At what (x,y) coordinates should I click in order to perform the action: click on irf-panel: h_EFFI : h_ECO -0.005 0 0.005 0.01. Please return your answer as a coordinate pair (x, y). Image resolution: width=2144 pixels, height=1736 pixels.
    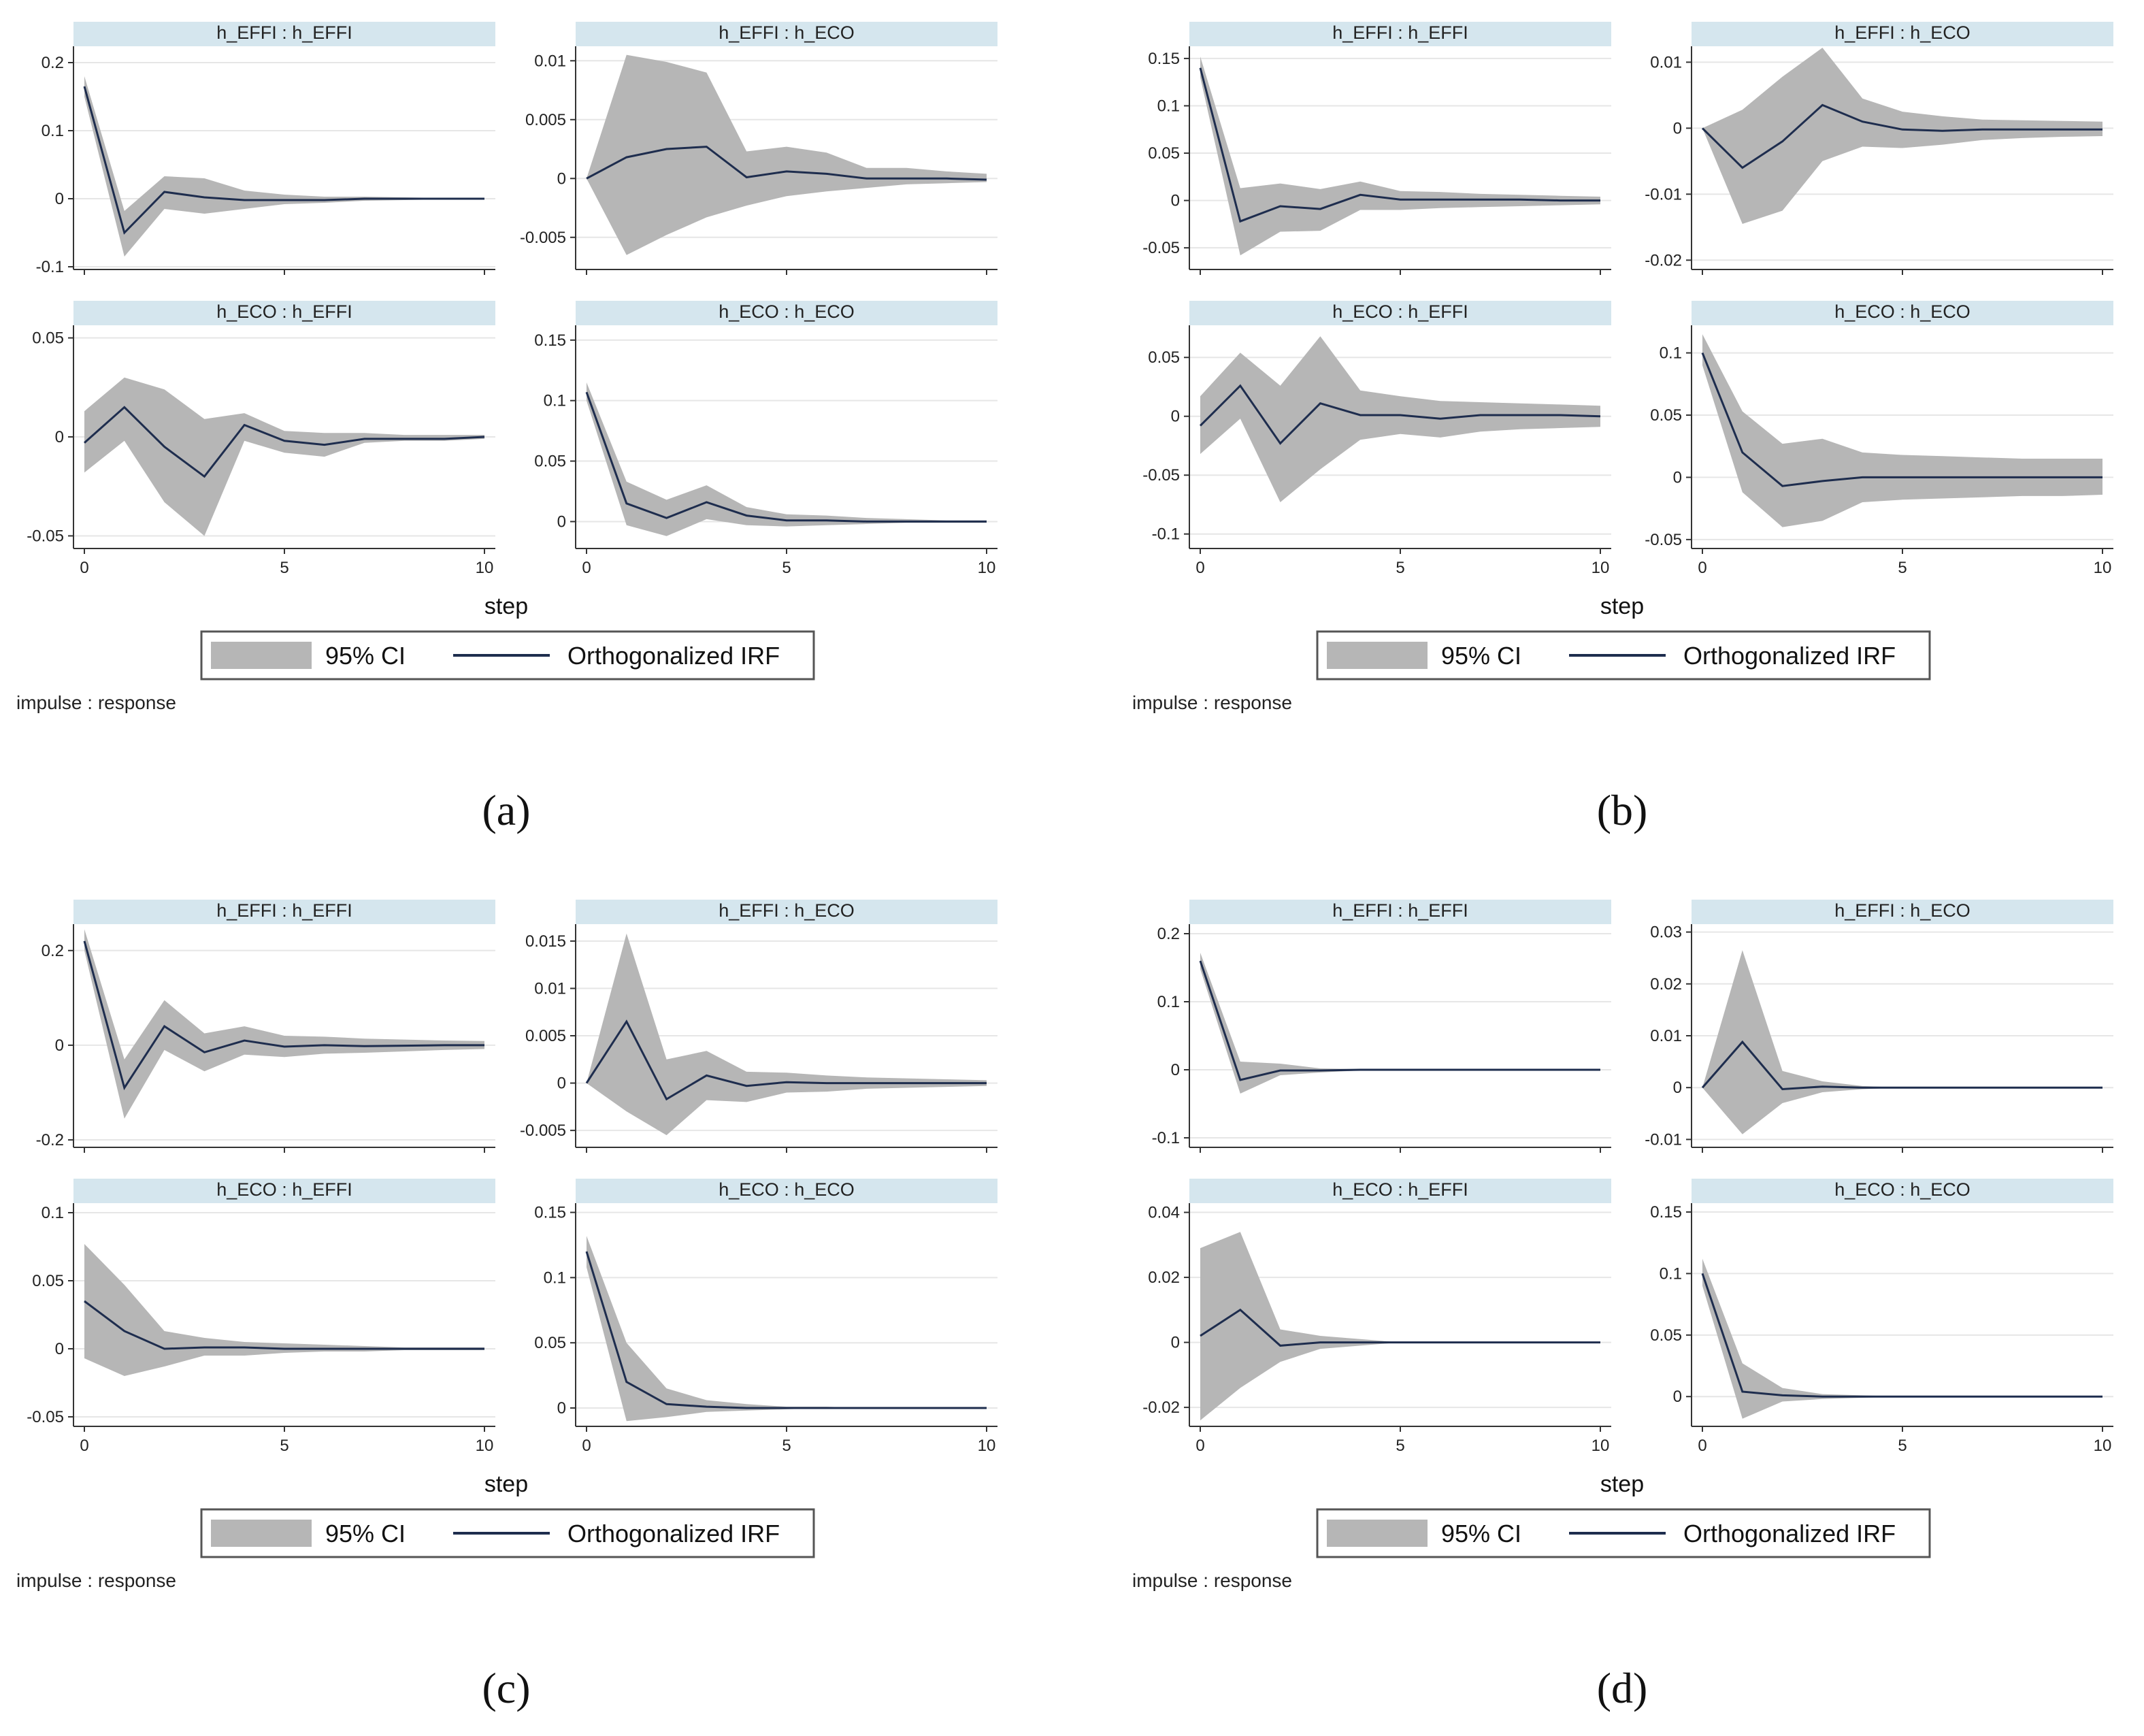
    Looking at the image, I should click on (759, 148).